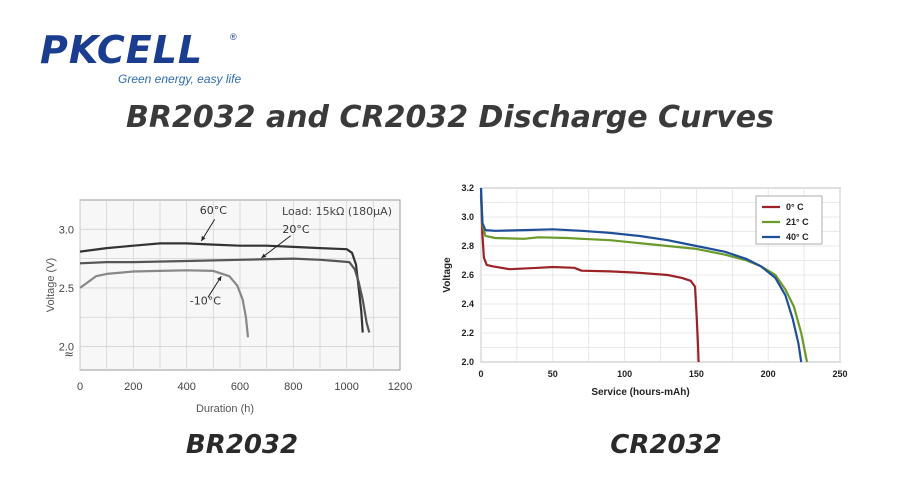 This screenshot has height=500, width=900. Describe the element at coordinates (795, 207) in the screenshot. I see `legend-label-0-c: 0° C` at that location.